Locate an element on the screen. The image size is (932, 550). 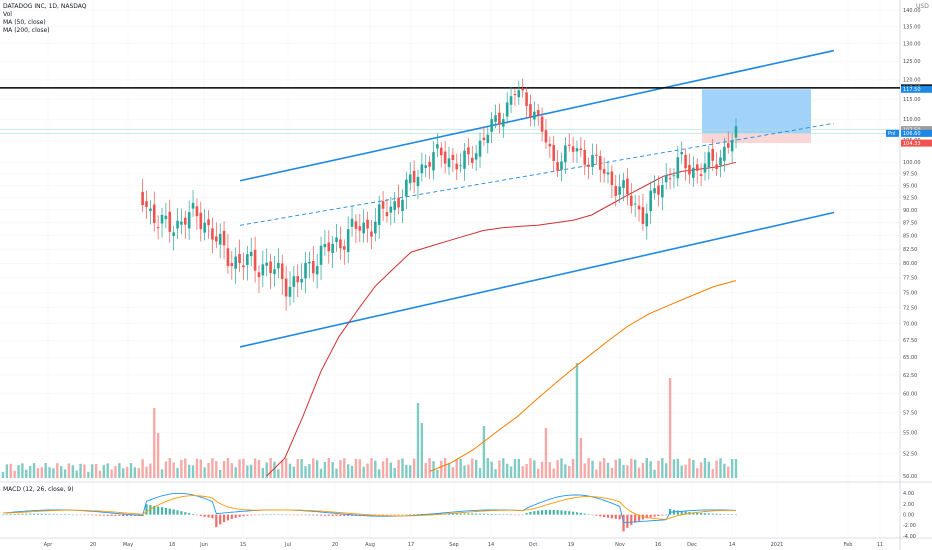
legend-ma50: MA (50, close) is located at coordinates (24, 22).